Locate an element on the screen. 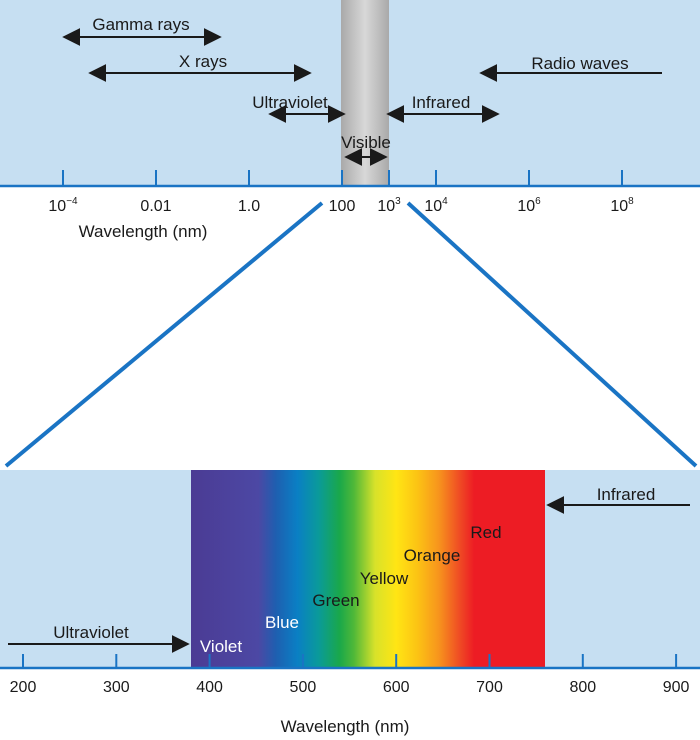  infrared-top-label: Infrared is located at coordinates (441, 102).